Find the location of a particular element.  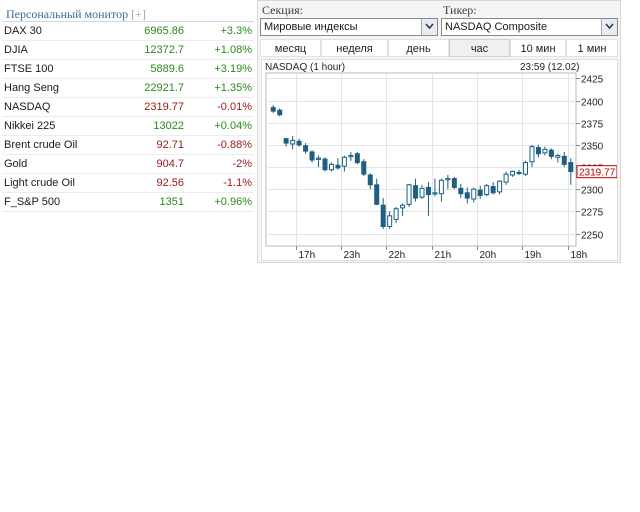

quote-name: NASDAQ is located at coordinates (27, 107).